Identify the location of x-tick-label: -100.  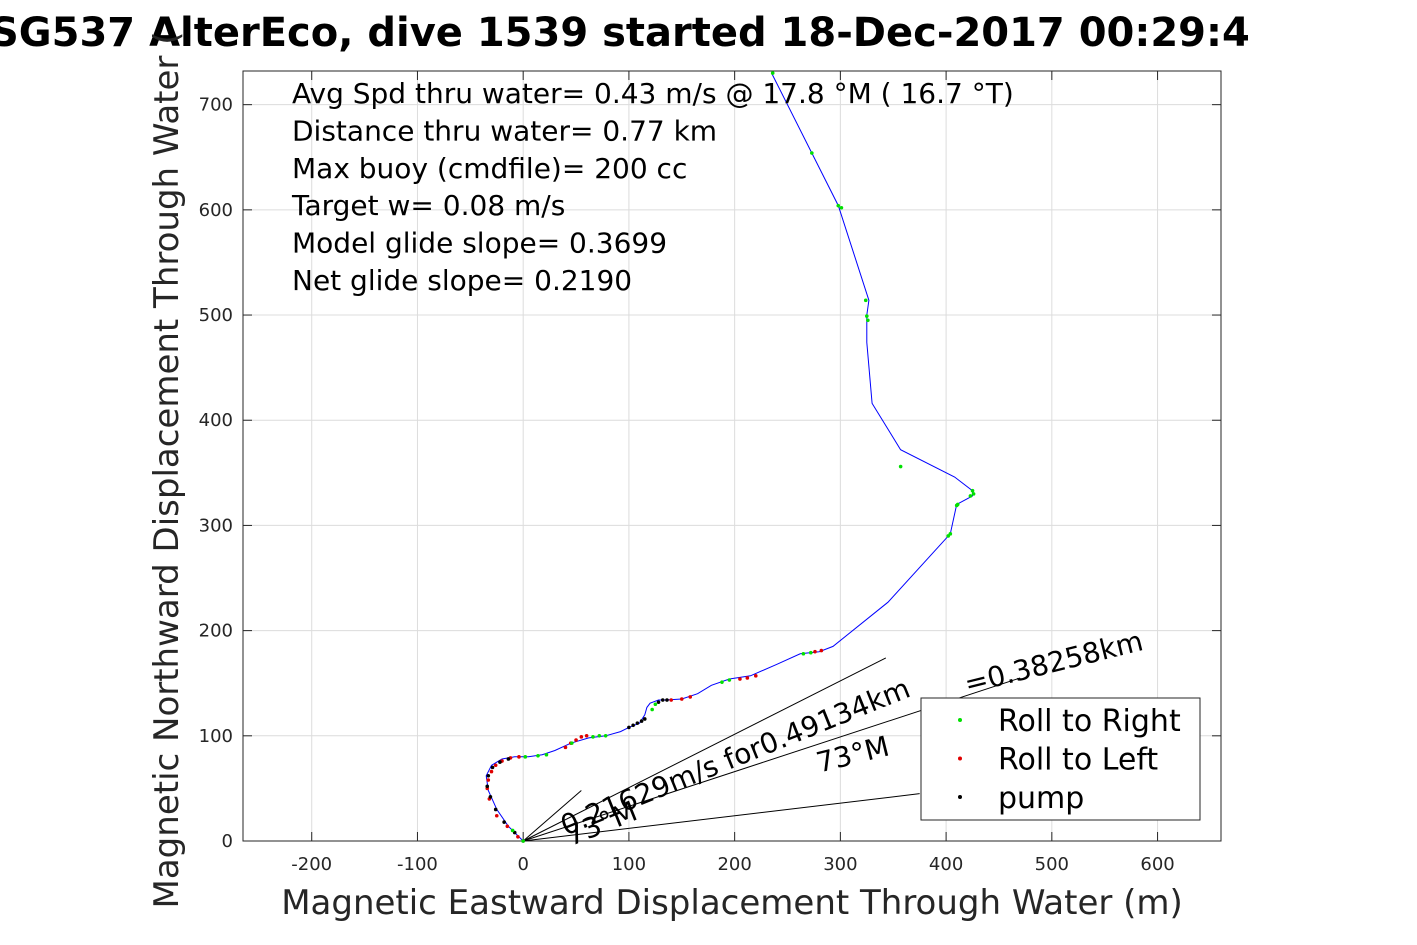
(417, 864).